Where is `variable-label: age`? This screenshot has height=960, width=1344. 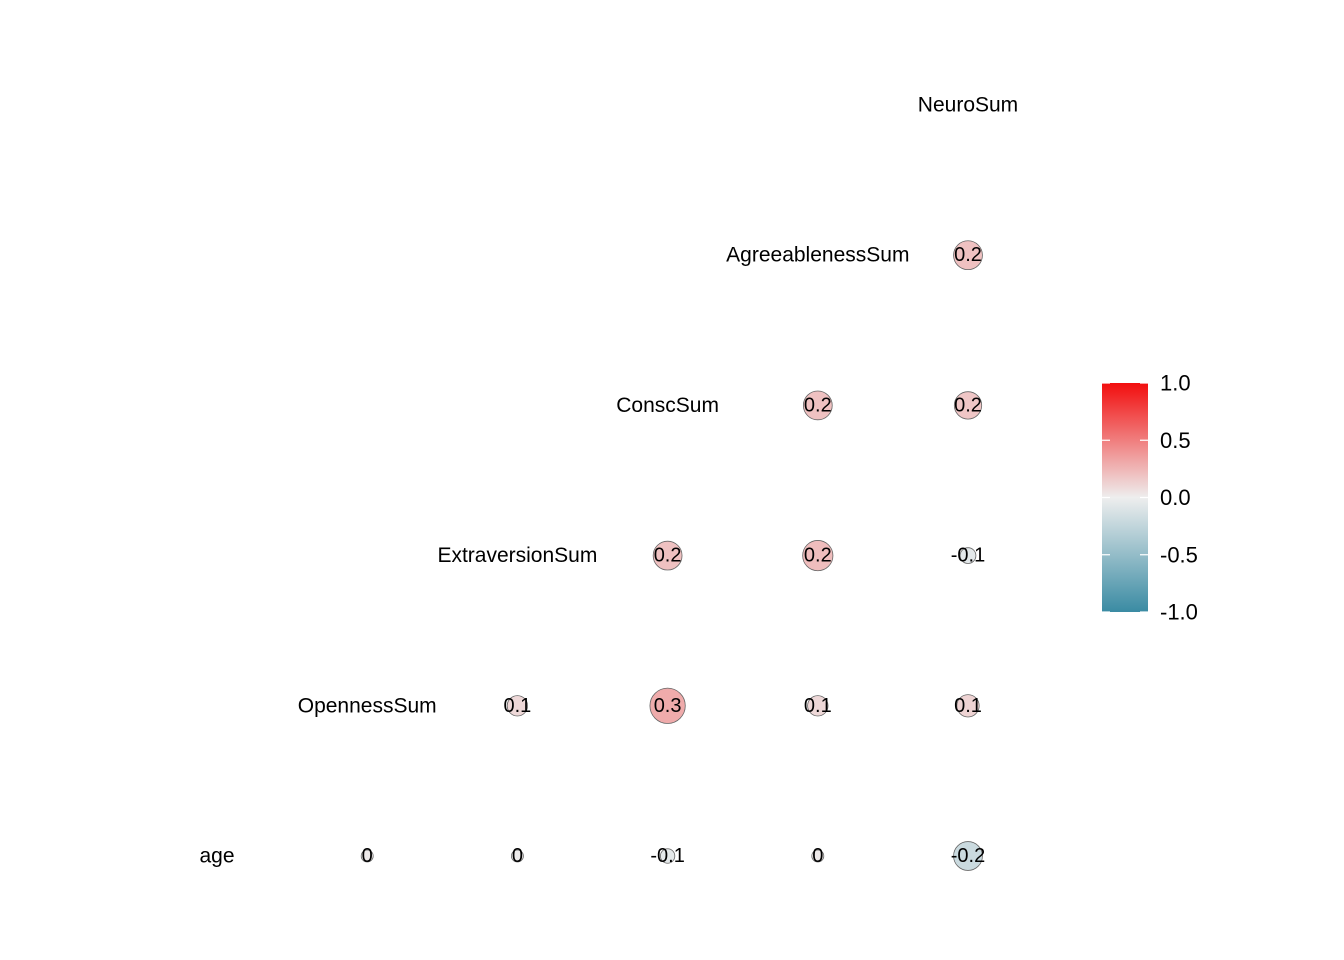
variable-label: age is located at coordinates (216, 856).